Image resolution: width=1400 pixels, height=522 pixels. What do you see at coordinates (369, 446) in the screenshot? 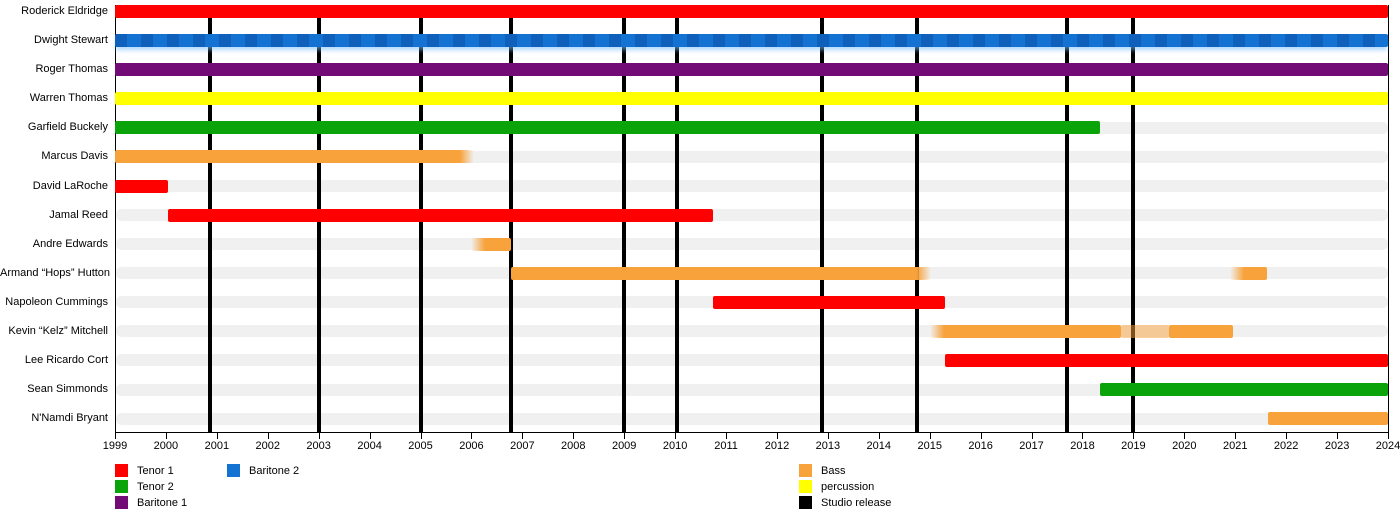
I see `x-axis-tick-label: 2004` at bounding box center [369, 446].